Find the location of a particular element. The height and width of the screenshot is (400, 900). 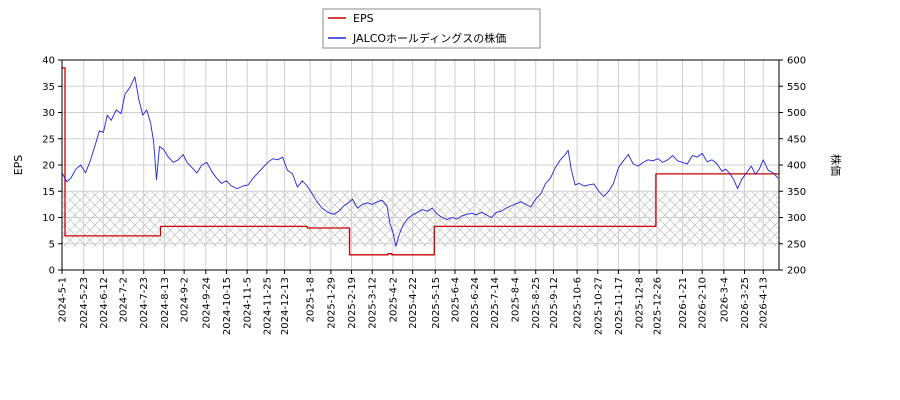

y-left-tick-label: 0 is located at coordinates (52, 271).